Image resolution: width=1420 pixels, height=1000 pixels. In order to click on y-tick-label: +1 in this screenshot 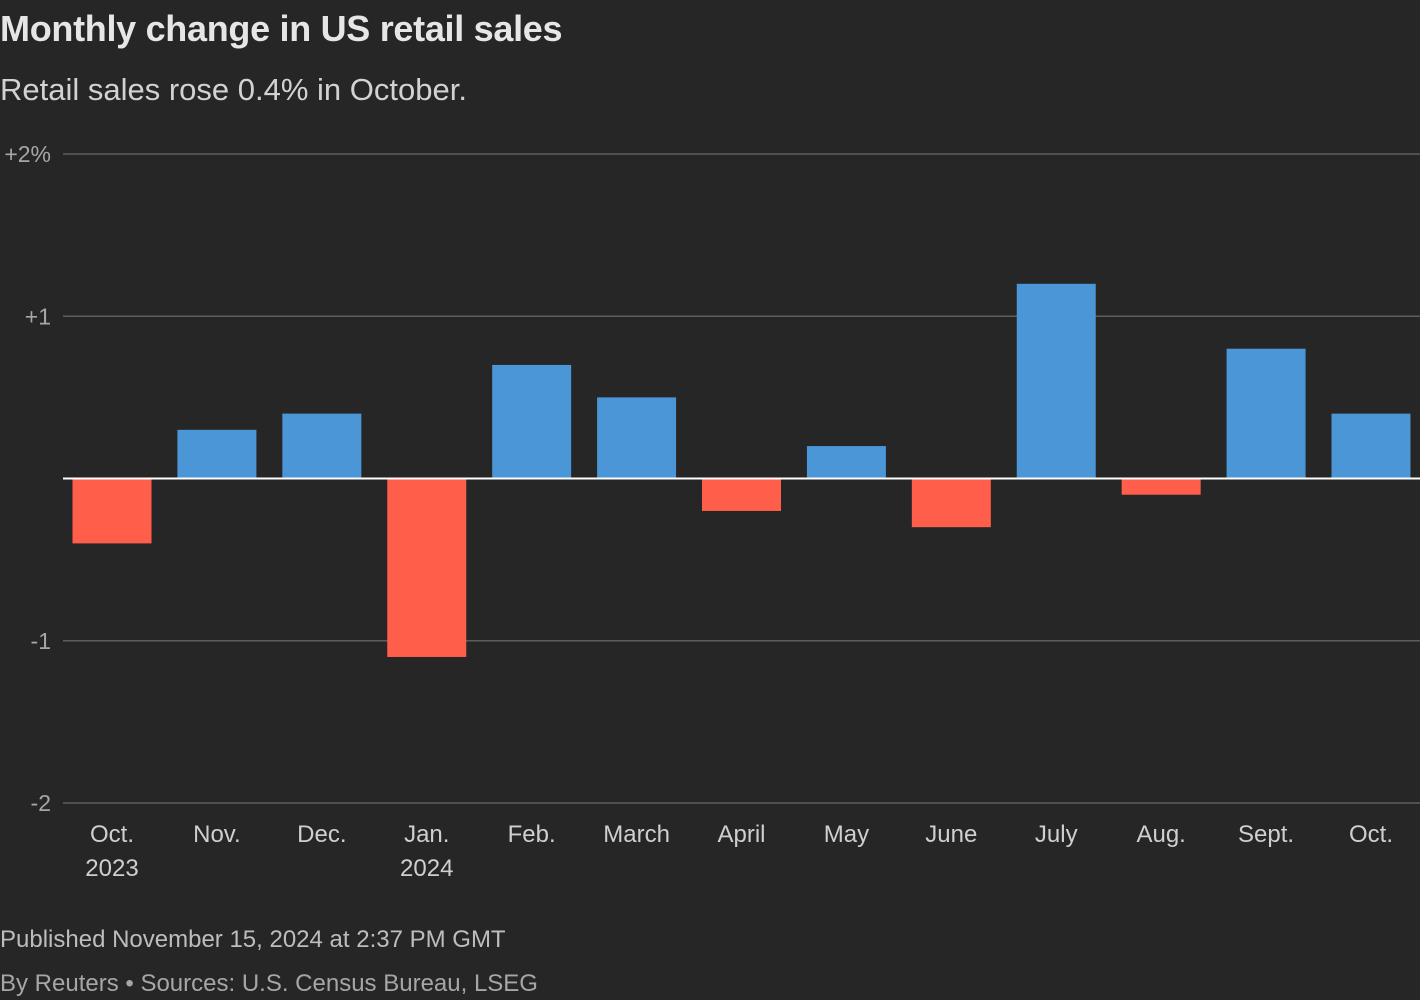, I will do `click(38, 316)`.